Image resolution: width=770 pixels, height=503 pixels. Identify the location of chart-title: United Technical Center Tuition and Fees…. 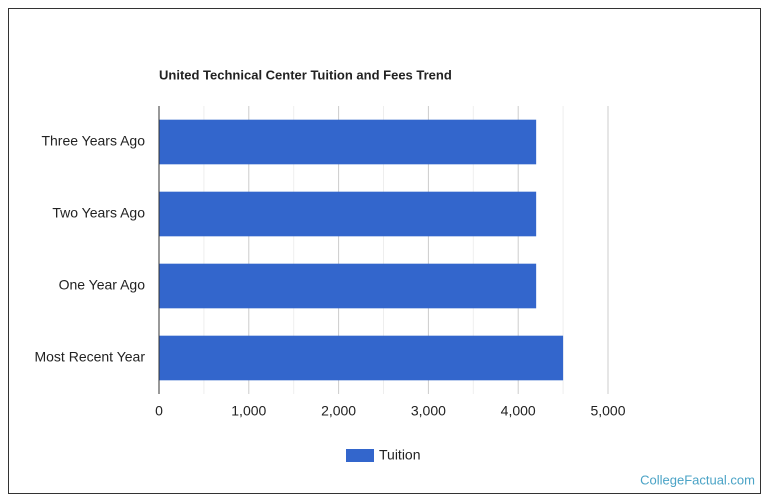
(305, 74).